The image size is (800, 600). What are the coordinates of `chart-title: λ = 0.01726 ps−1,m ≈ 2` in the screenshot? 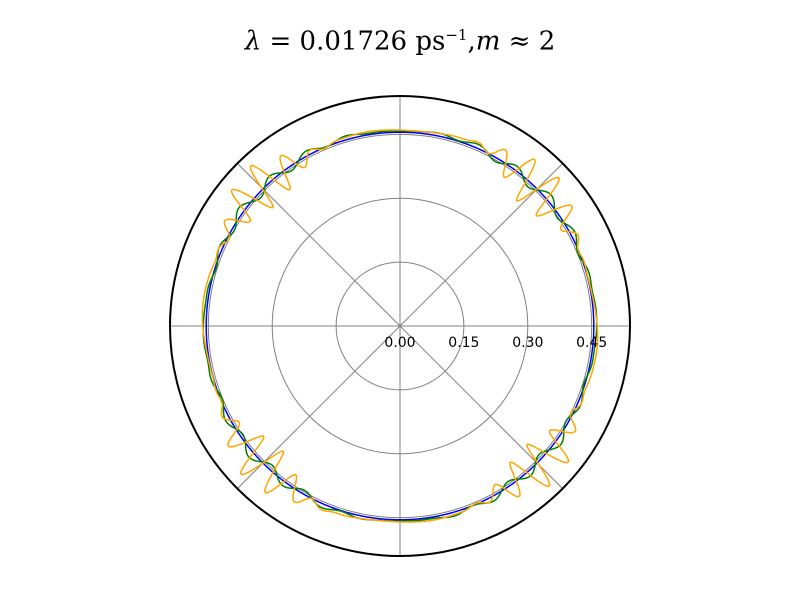 It's located at (400, 41).